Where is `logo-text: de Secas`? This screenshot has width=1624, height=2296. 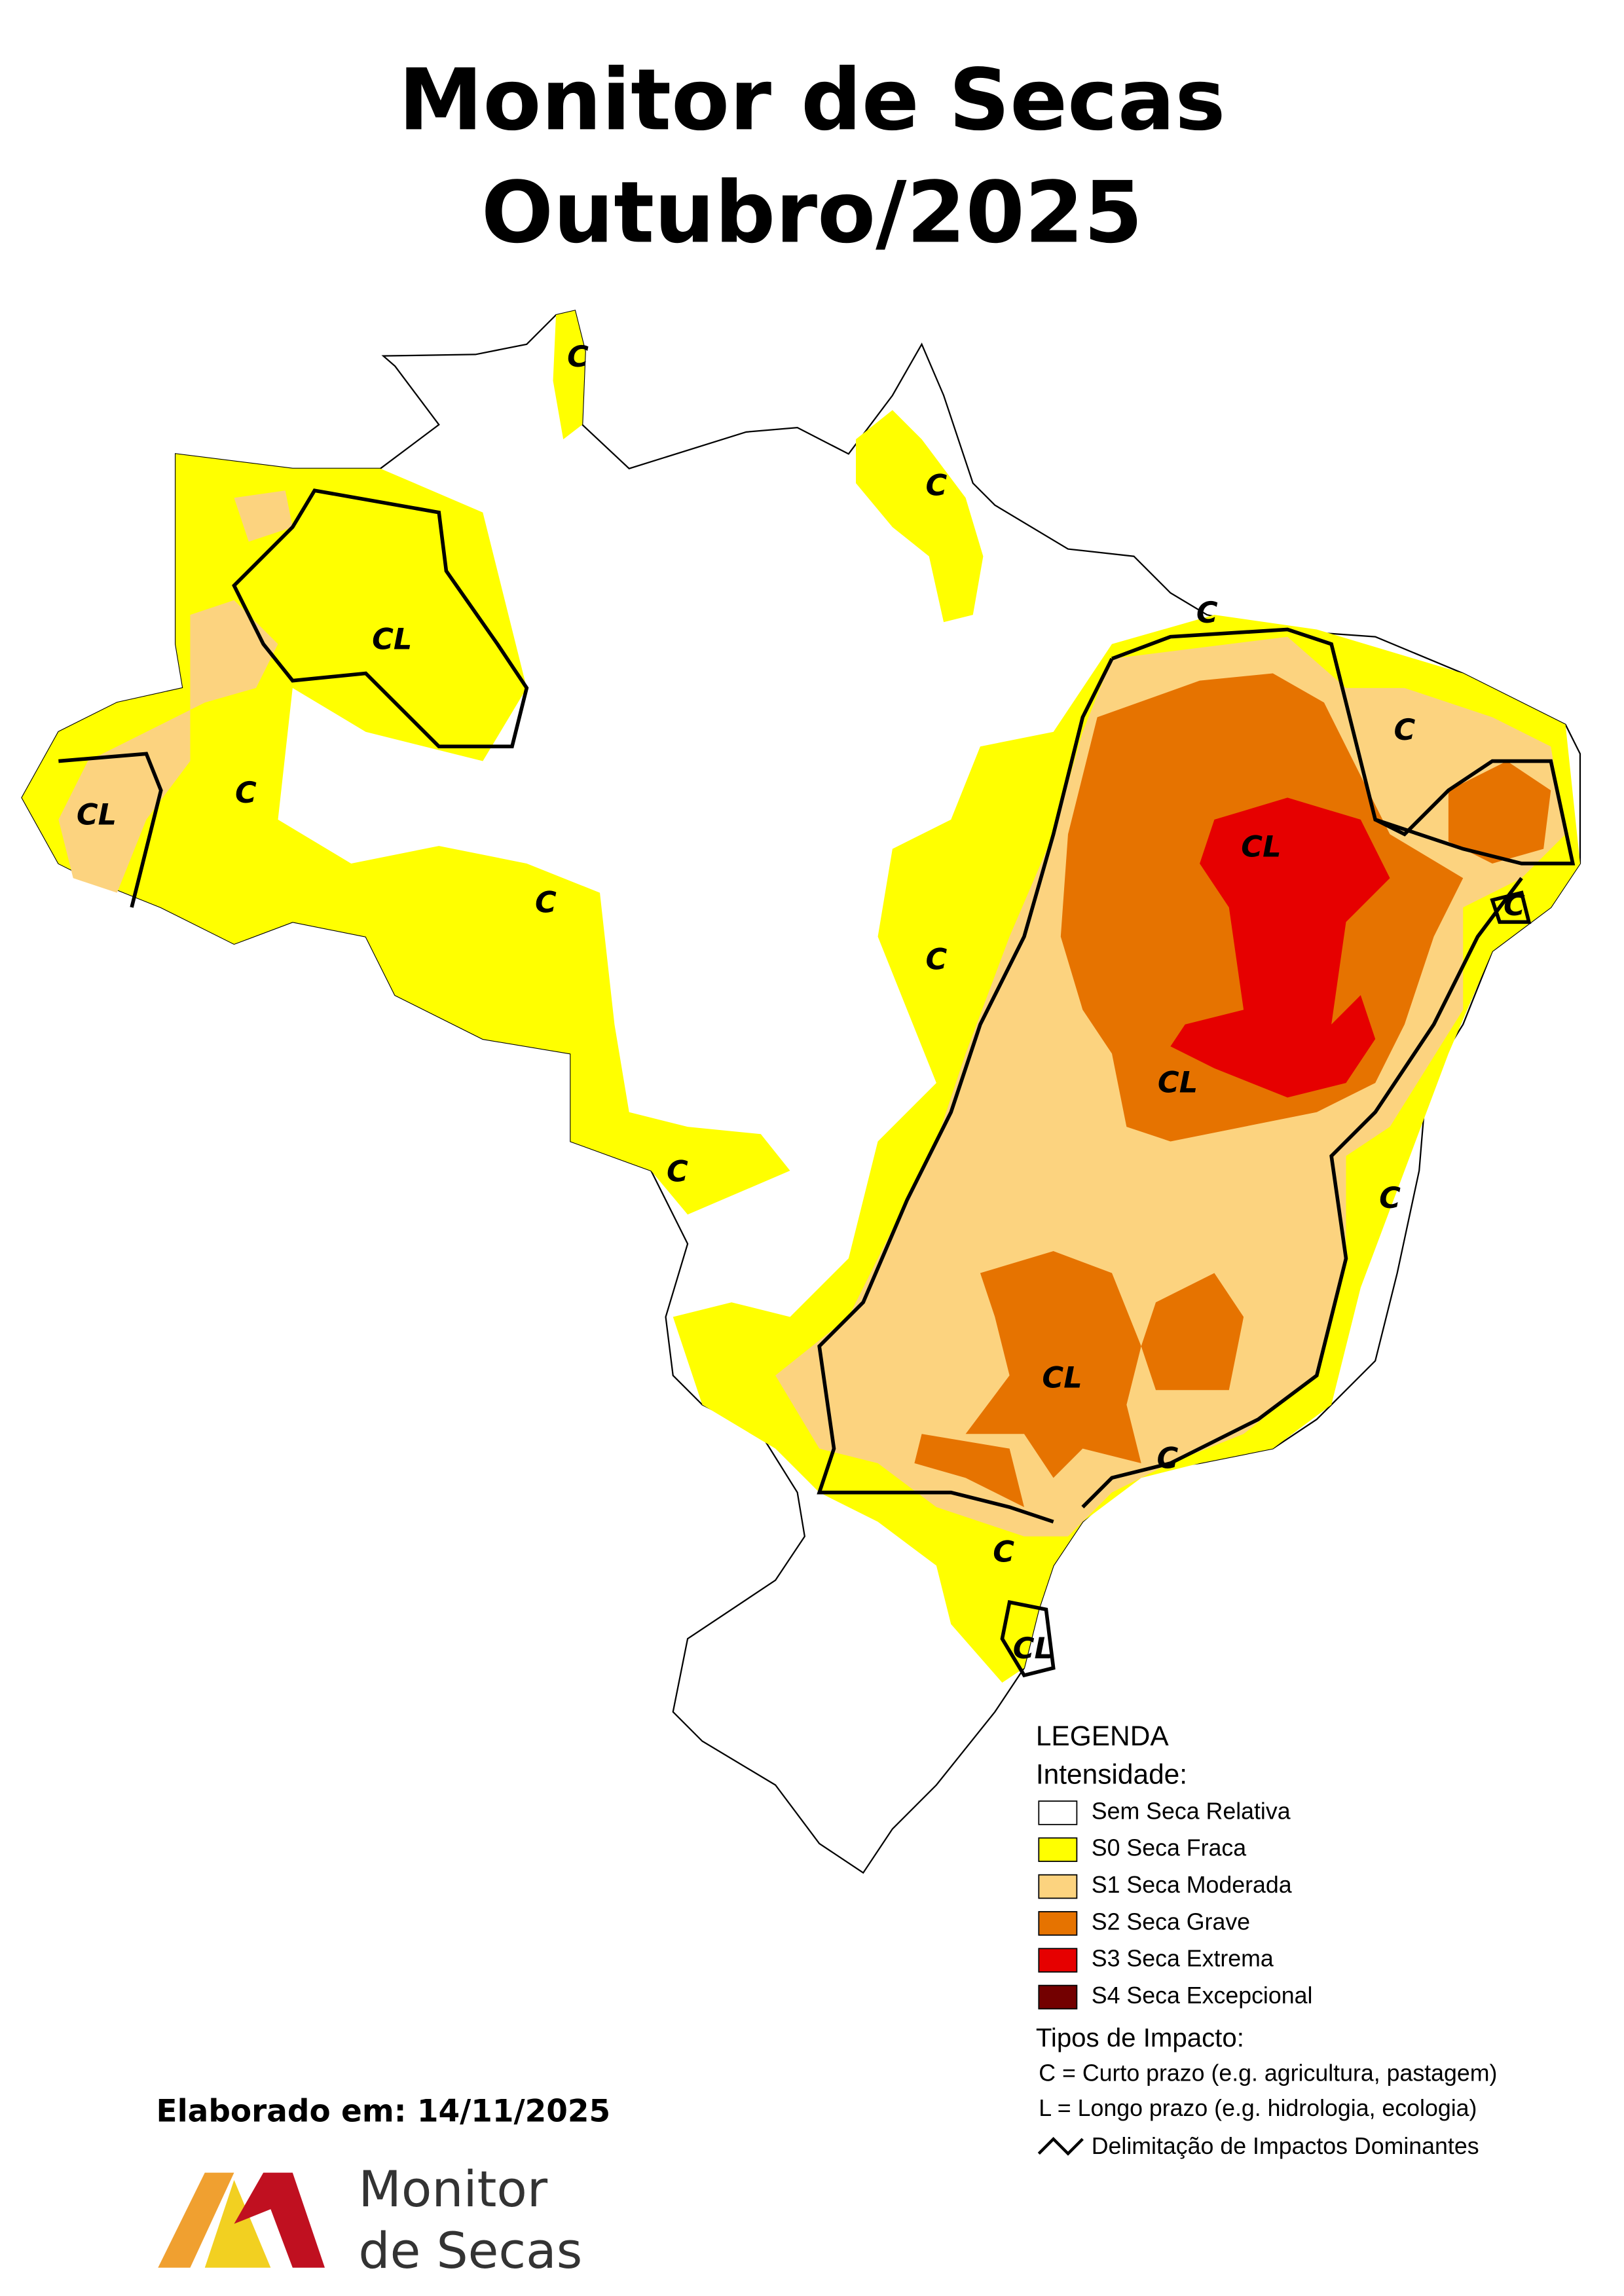 logo-text: de Secas is located at coordinates (470, 2250).